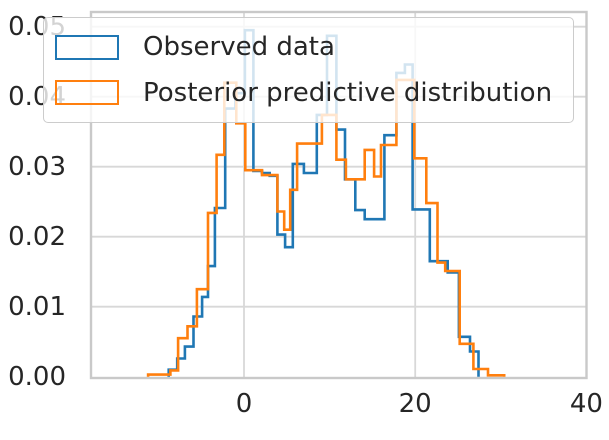 The height and width of the screenshot is (440, 609). I want to click on legend-item-posterior: Posterior predictive distribution, so click(314, 92).